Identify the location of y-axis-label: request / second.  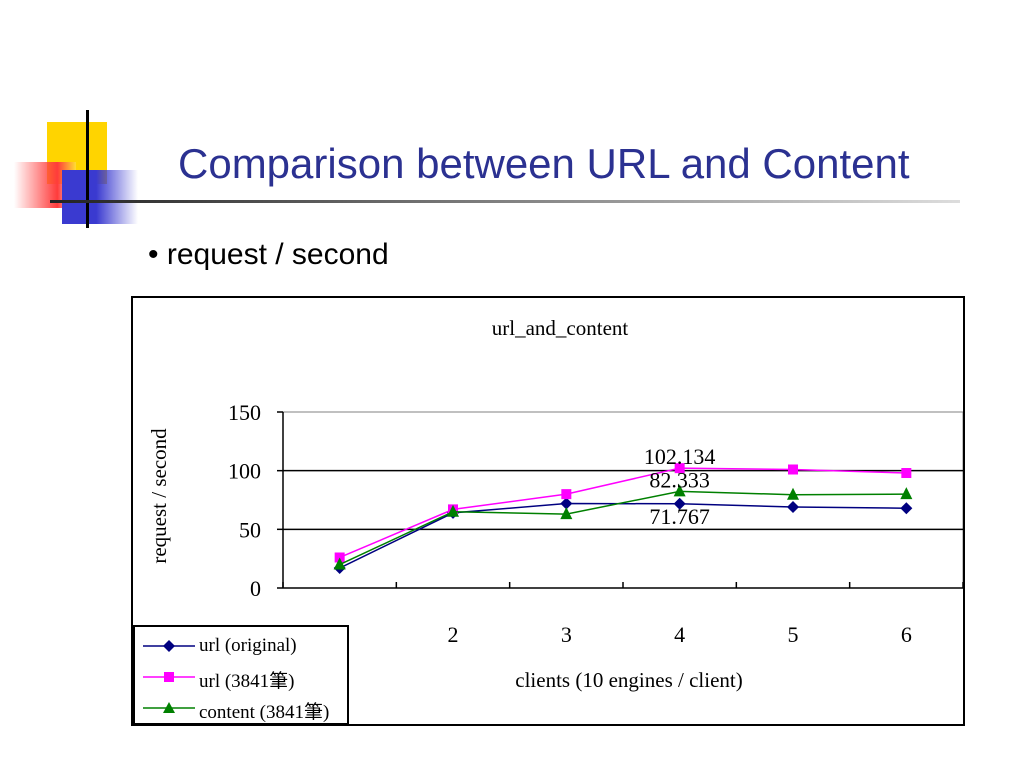
(159, 496).